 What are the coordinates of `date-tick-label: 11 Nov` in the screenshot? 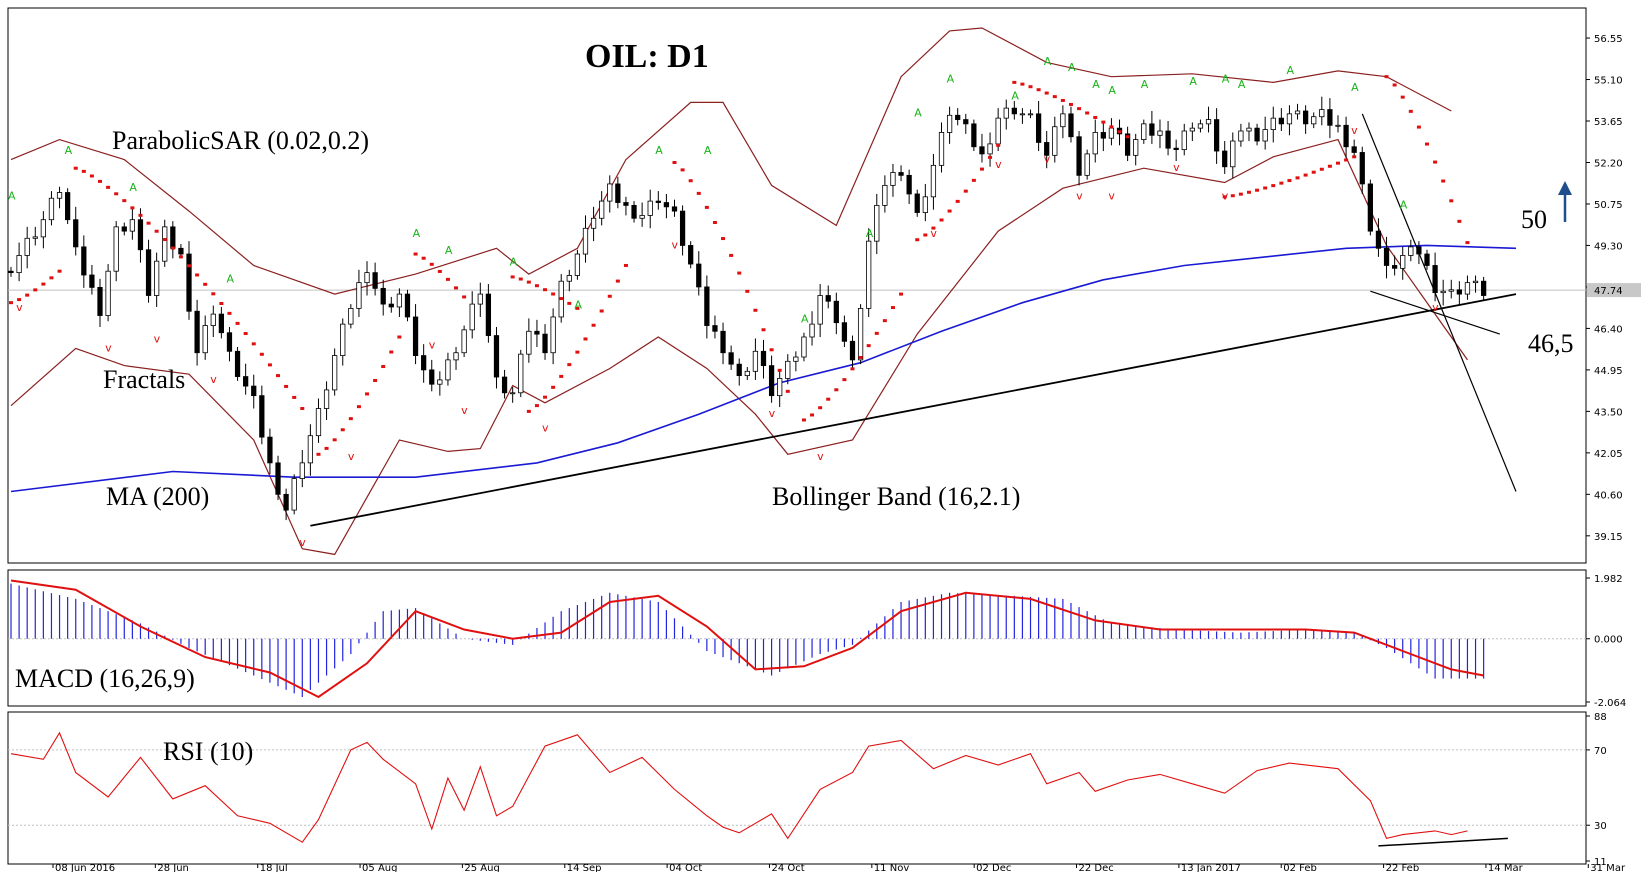 It's located at (892, 867).